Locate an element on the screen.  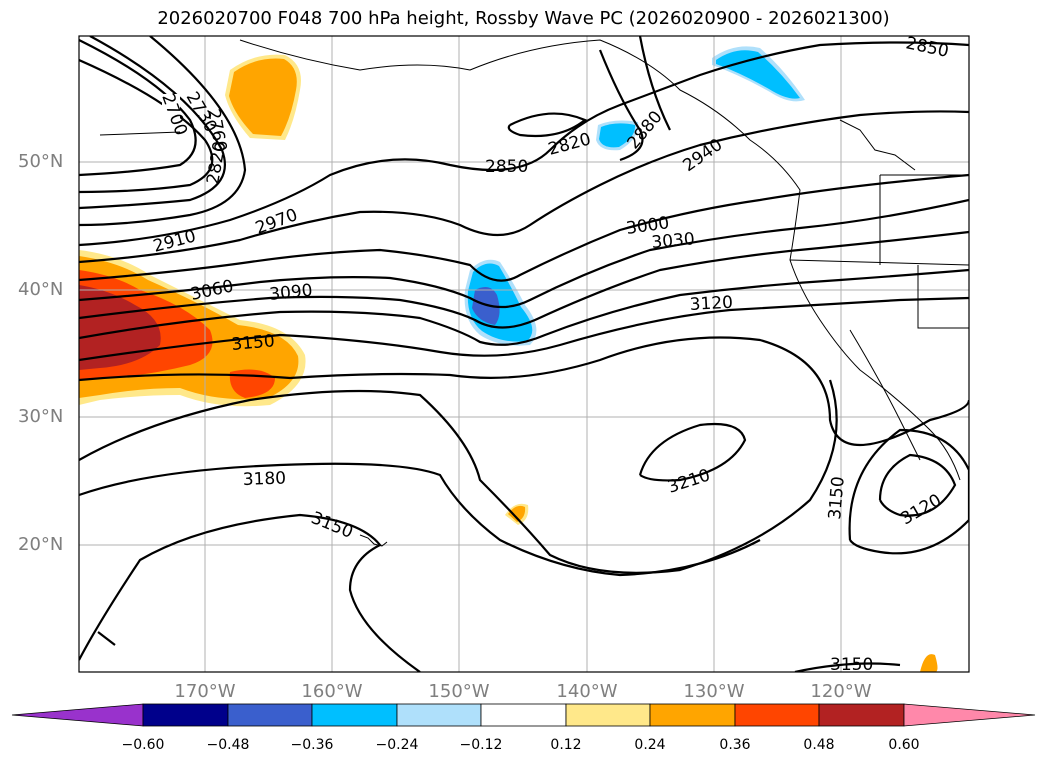
lon-label: 120°W is located at coordinates (841, 691).